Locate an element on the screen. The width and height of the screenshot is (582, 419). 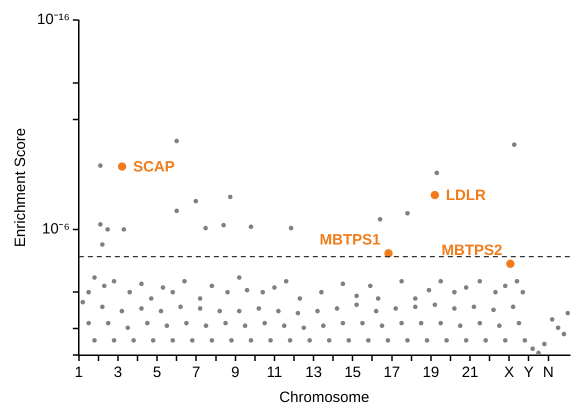
x-tick-label: 7 is located at coordinates (196, 373).